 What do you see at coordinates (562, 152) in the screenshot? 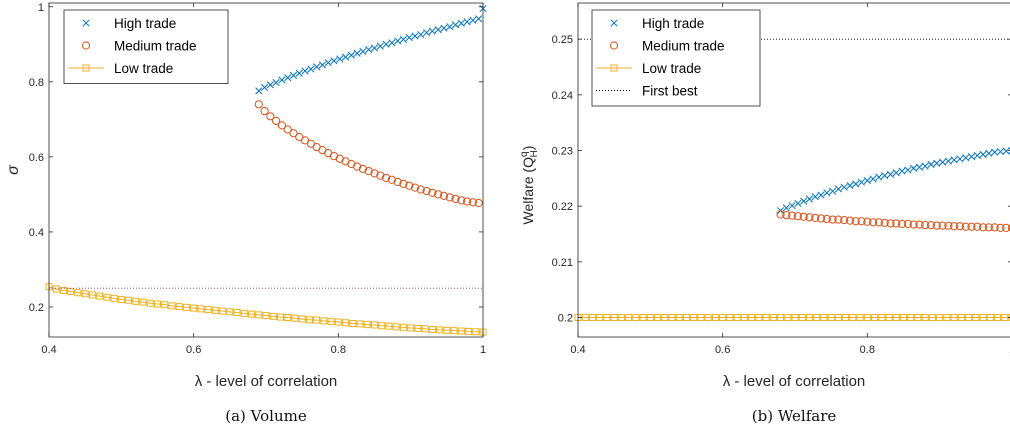
I see `y-tick-label: 0.23` at bounding box center [562, 152].